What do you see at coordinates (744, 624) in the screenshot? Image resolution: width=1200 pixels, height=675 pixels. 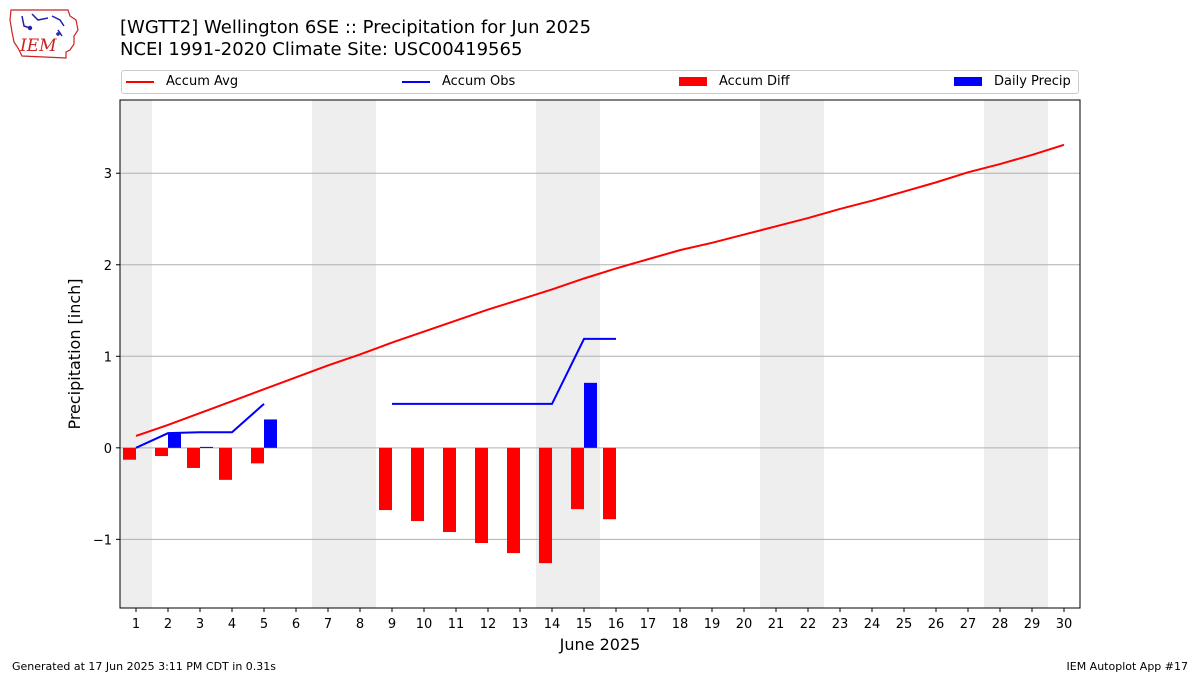 I see `x-tick-label: 20` at bounding box center [744, 624].